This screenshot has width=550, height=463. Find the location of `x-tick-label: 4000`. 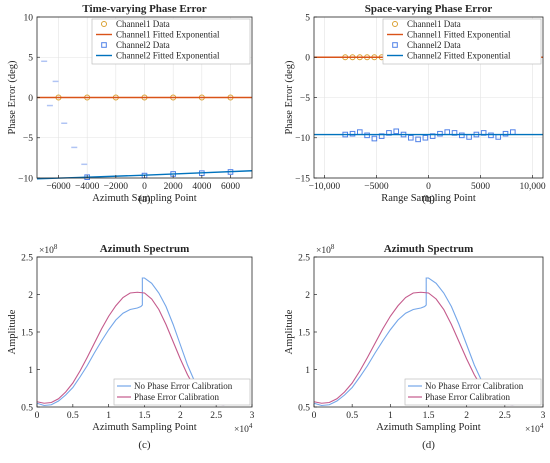

x-tick-label: 4000 is located at coordinates (201, 187).